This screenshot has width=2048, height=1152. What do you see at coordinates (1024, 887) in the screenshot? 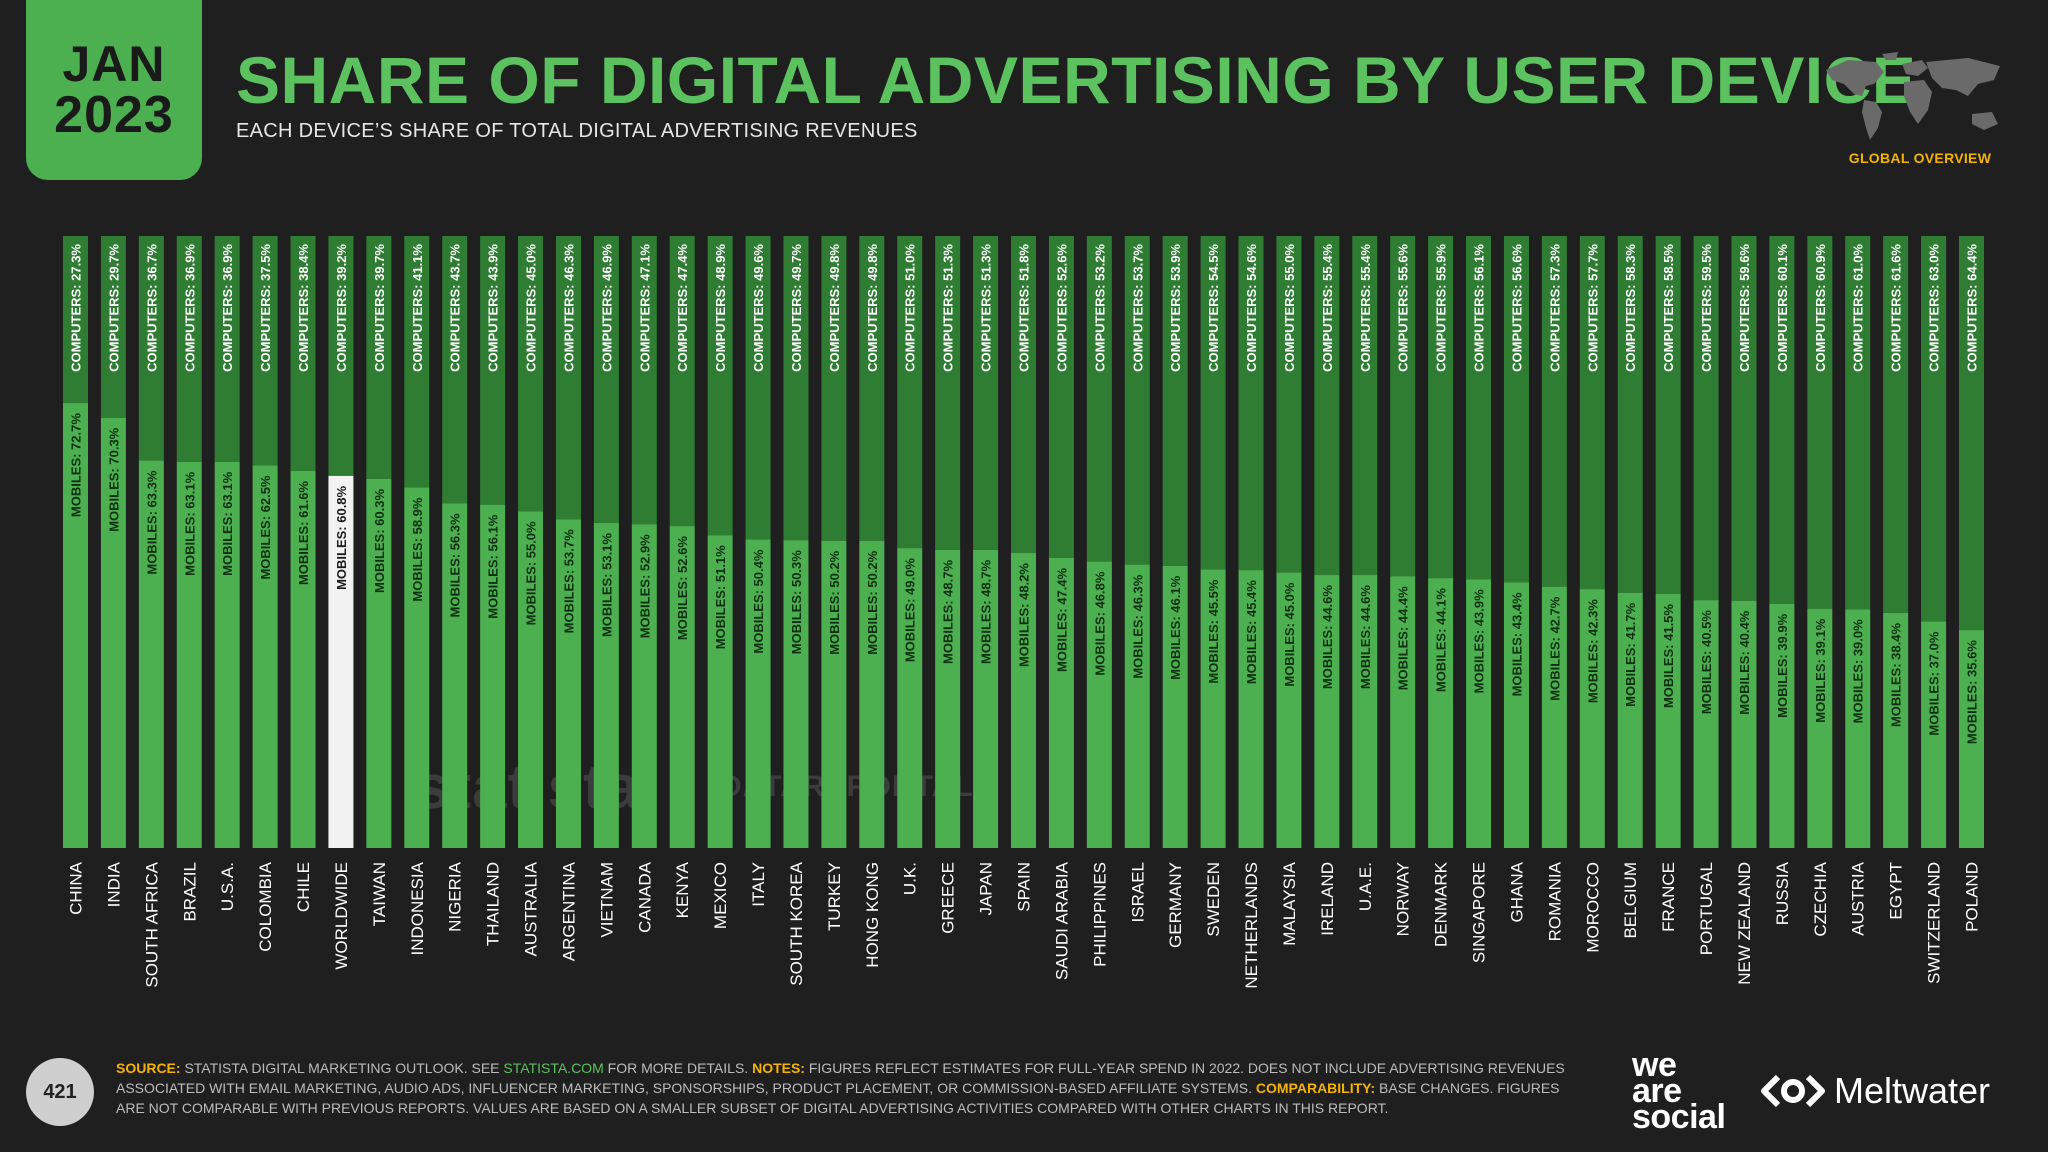
I see `category-tick-label: SPAIN` at bounding box center [1024, 887].